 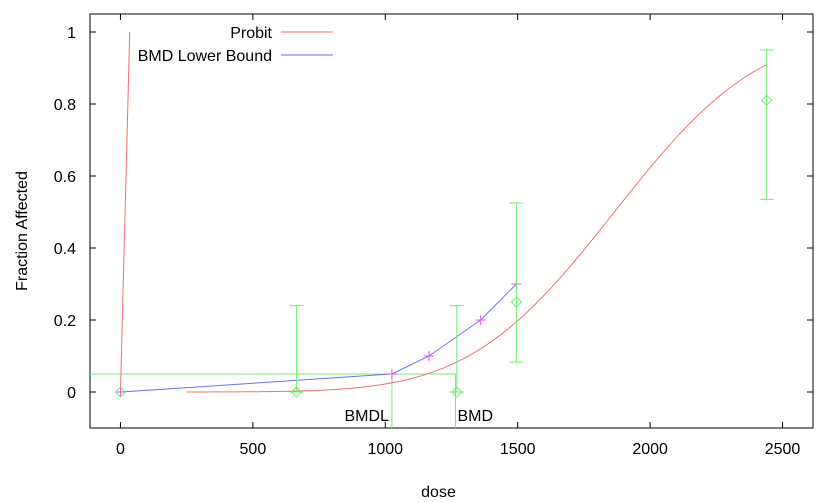 What do you see at coordinates (65, 321) in the screenshot?
I see `y-tick-label: 0.2` at bounding box center [65, 321].